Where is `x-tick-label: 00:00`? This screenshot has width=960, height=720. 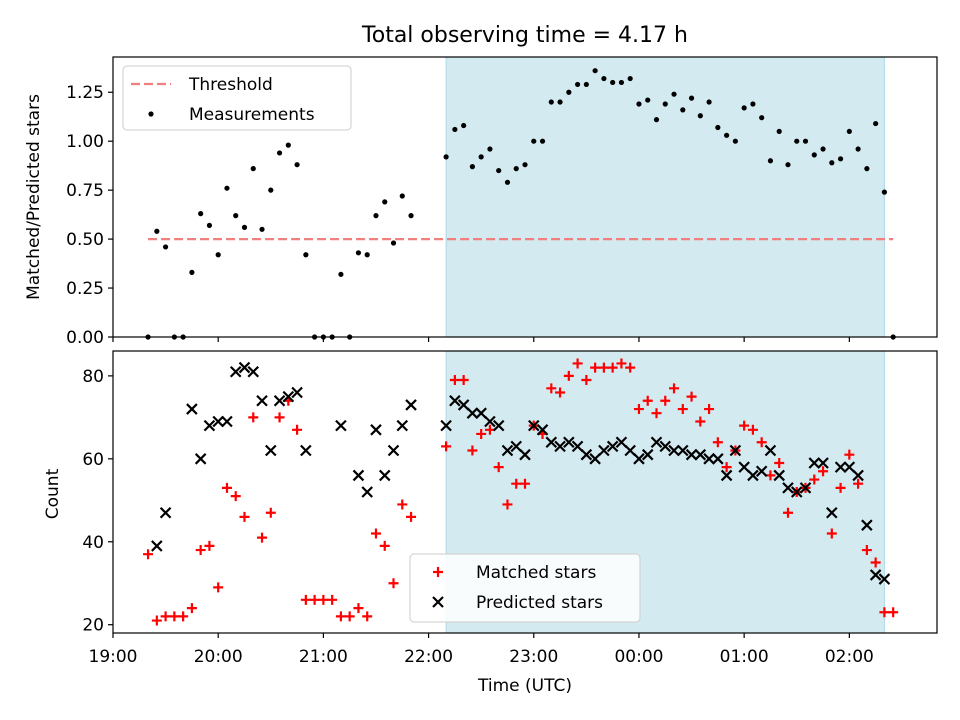
x-tick-label: 00:00 is located at coordinates (638, 657).